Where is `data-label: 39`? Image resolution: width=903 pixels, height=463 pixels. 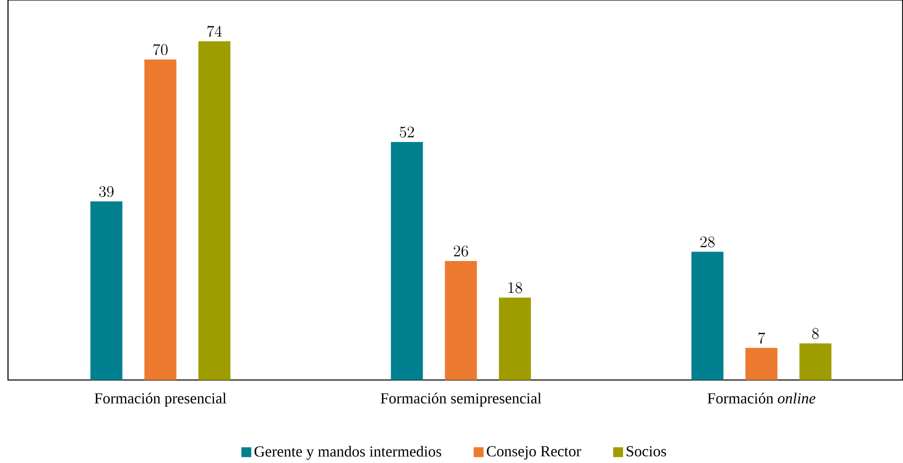 data-label: 39 is located at coordinates (106, 192).